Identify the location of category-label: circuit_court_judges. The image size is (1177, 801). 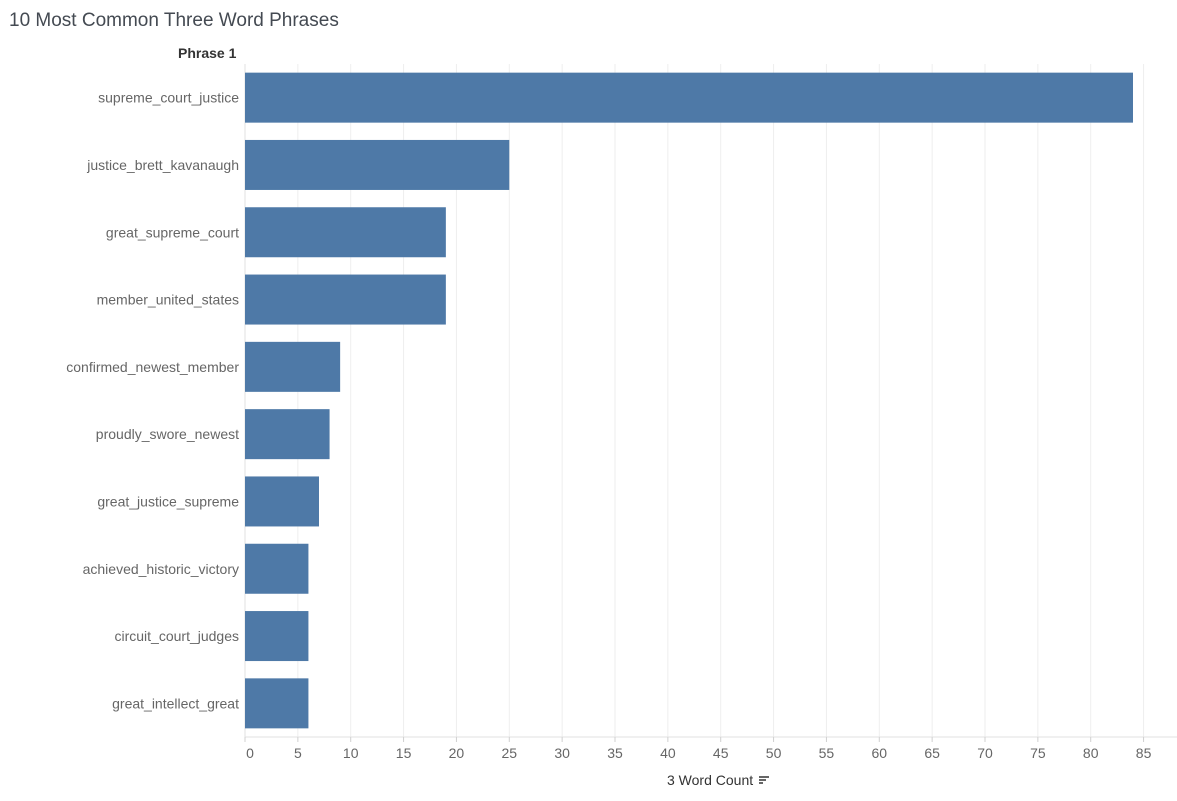
(176, 636).